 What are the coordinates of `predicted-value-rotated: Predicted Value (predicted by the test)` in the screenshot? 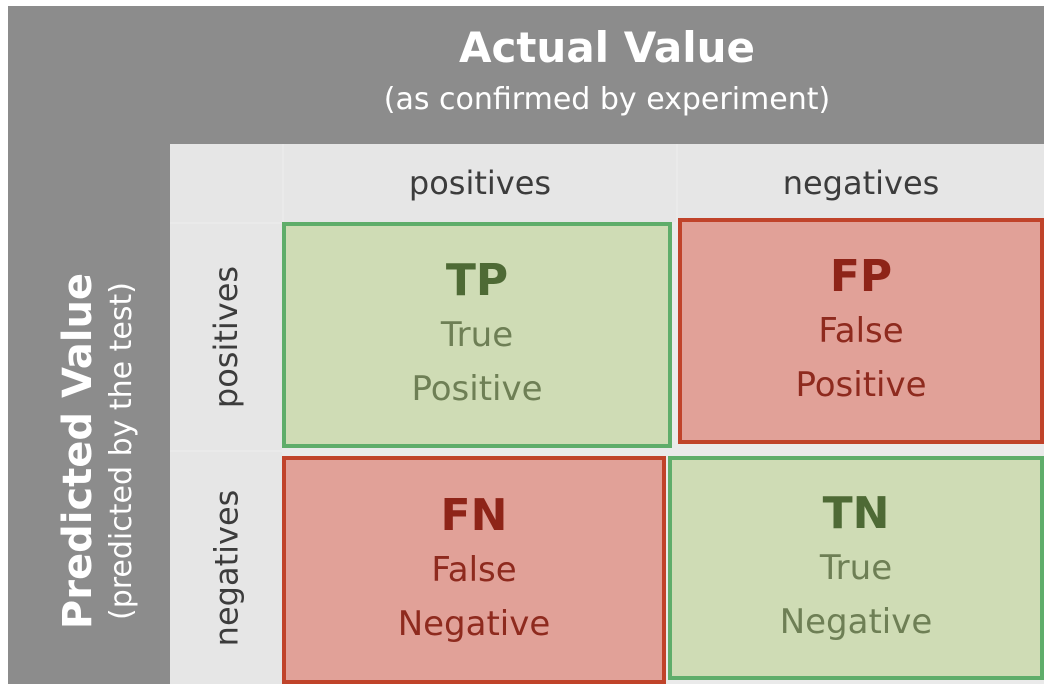 It's located at (97, 451).